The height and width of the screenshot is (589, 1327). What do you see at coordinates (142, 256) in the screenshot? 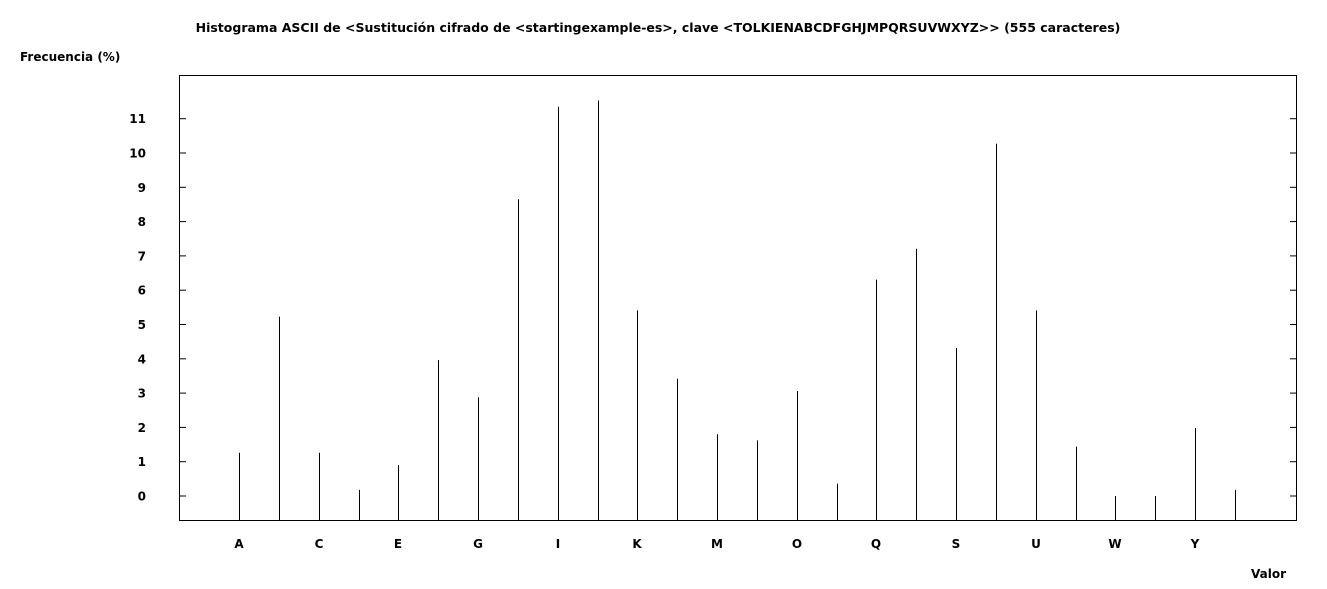
I see `y-tick-label: 7` at bounding box center [142, 256].